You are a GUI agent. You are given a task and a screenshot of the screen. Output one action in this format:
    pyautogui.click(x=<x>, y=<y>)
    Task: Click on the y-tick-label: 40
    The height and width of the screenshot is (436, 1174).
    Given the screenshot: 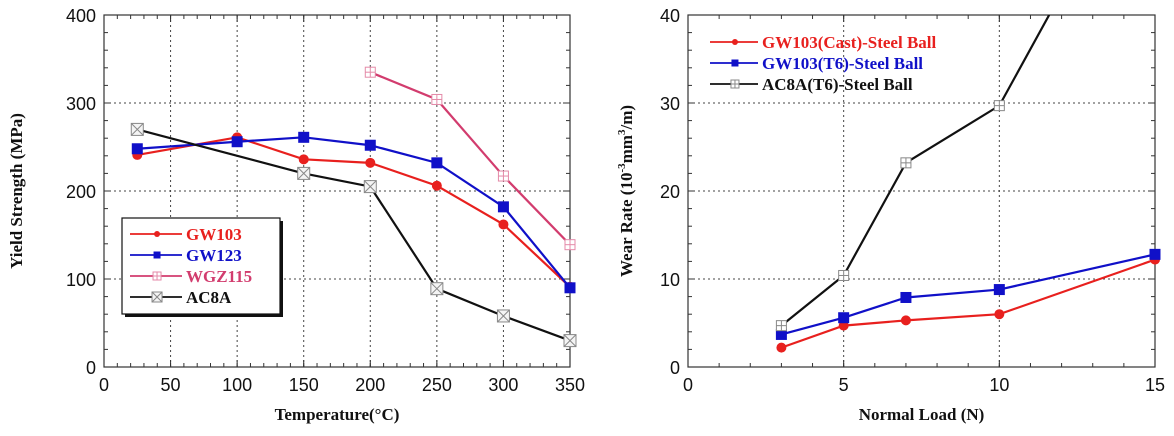 What is the action you would take?
    pyautogui.click(x=670, y=16)
    